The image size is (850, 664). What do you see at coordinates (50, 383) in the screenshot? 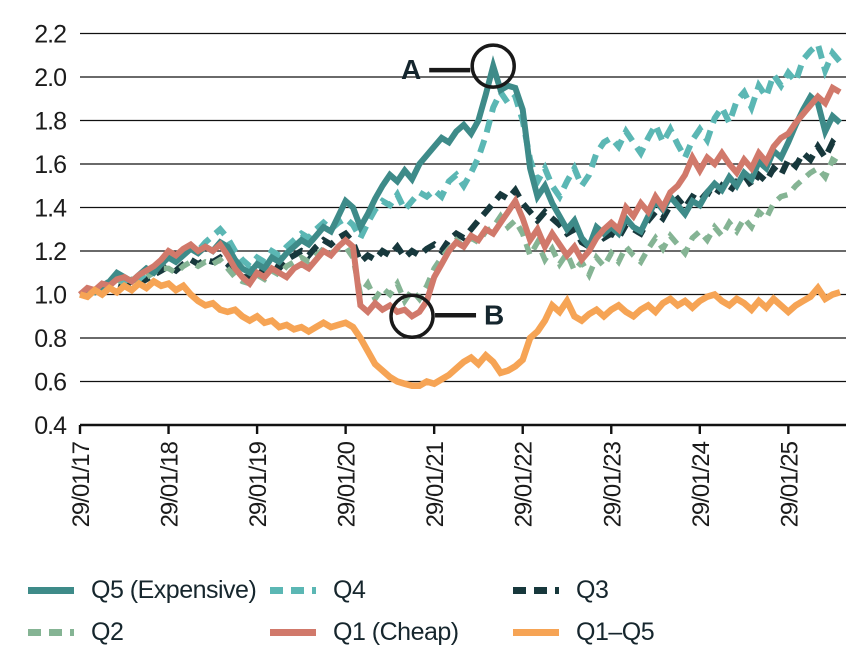
I see `y-axis-label: 0.6` at bounding box center [50, 383].